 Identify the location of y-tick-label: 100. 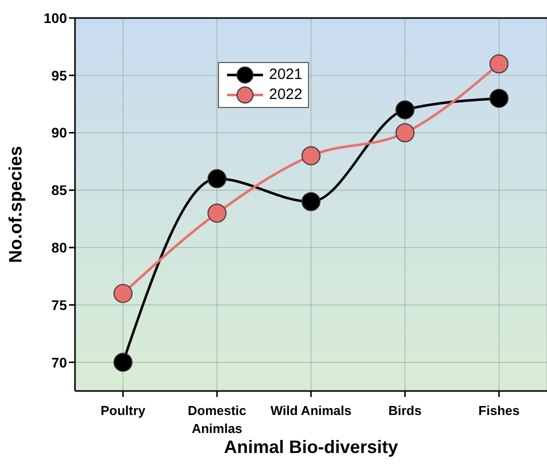
(56, 18).